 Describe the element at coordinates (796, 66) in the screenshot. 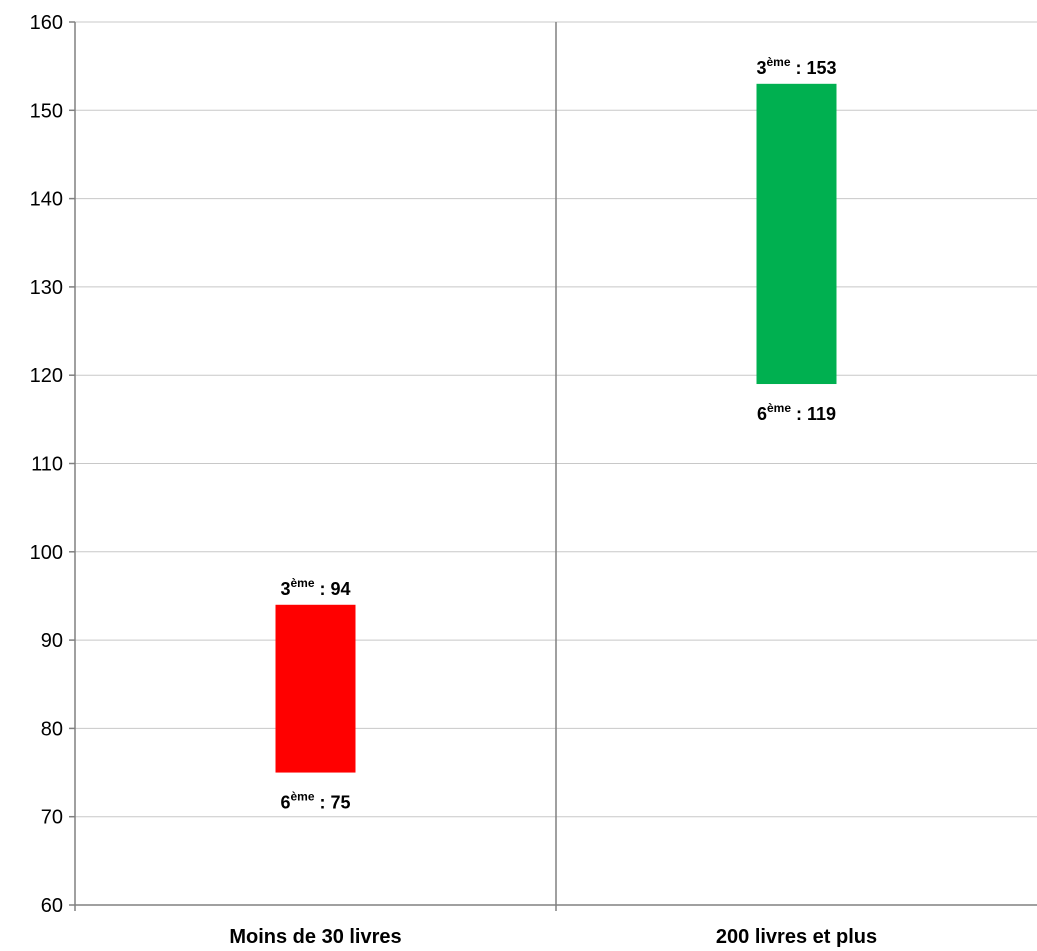

I see `high-value-label: 3ème : 153` at that location.